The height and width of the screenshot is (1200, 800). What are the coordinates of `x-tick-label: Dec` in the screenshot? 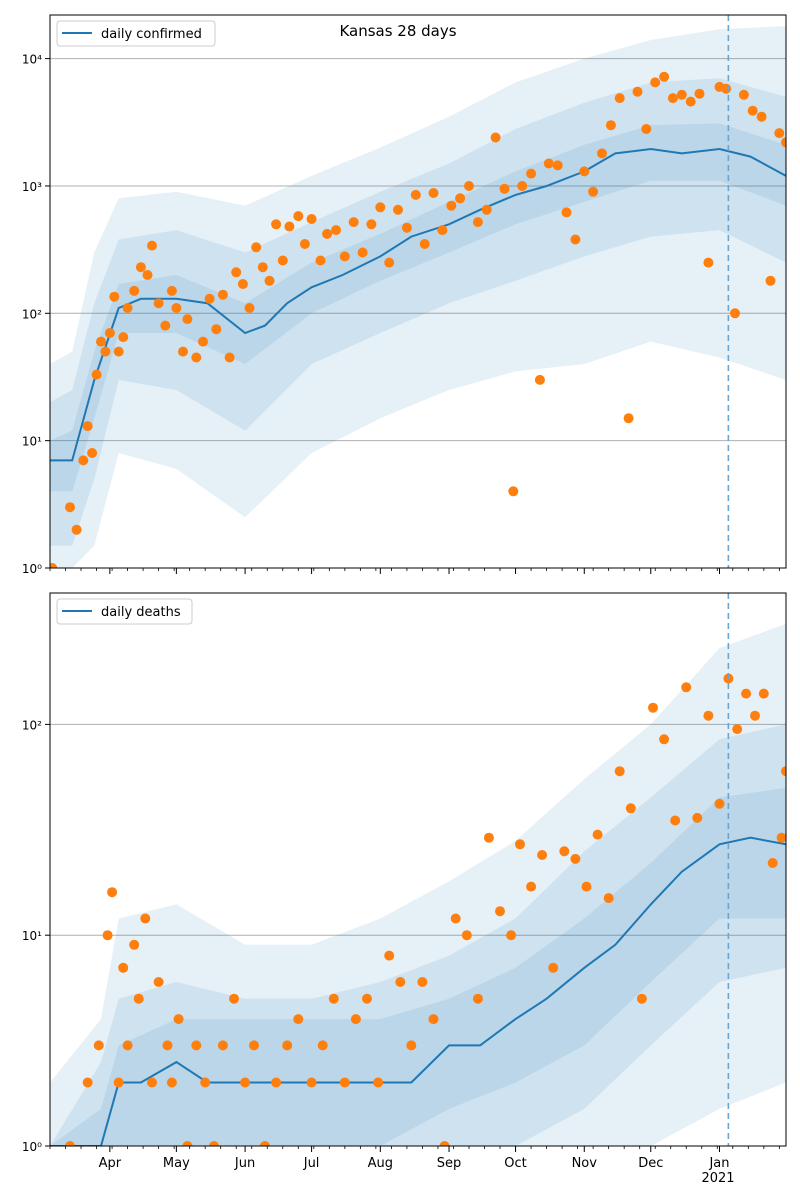 It's located at (650, 1163).